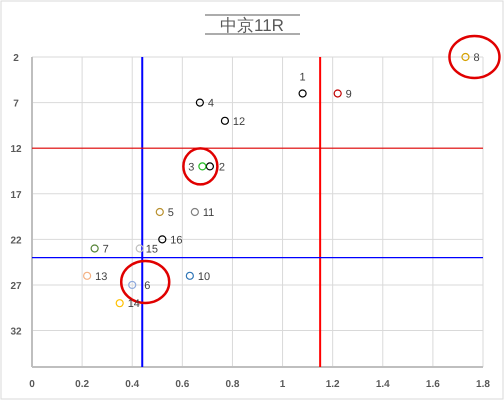 Image resolution: width=504 pixels, height=400 pixels. I want to click on series-label: 10, so click(204, 276).